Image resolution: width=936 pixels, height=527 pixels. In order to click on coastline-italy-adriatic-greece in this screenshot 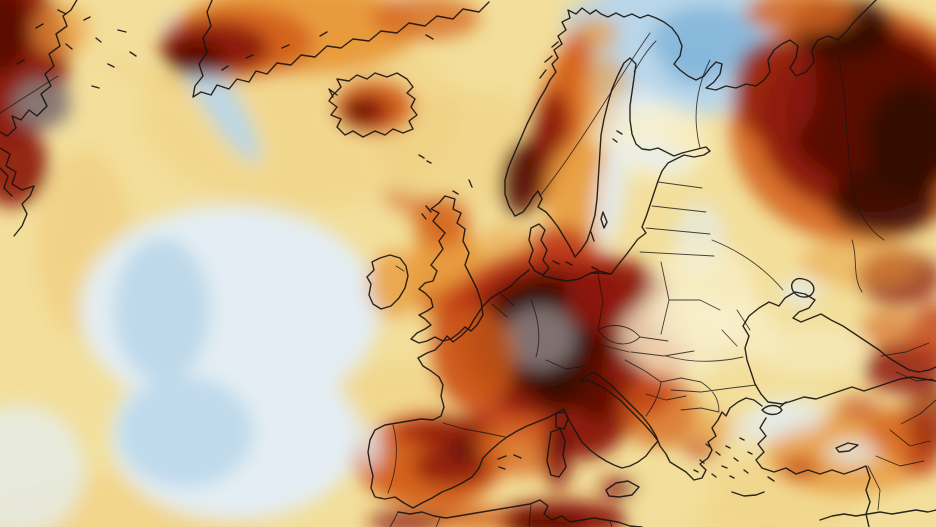, I will do `click(663, 426)`.